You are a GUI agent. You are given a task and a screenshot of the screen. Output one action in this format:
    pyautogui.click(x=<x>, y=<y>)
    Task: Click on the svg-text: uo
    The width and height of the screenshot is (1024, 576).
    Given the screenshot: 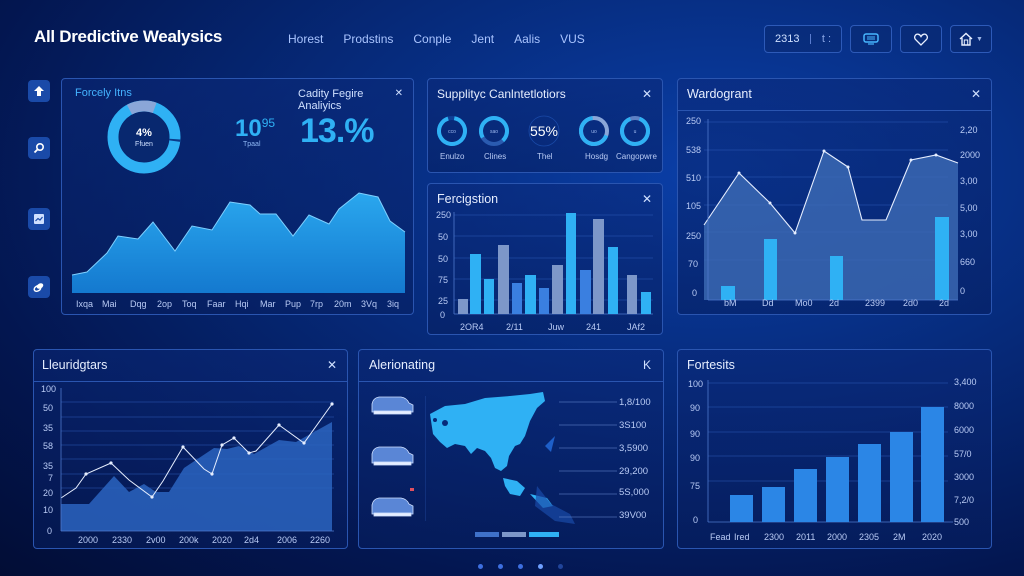 What is the action you would take?
    pyautogui.click(x=594, y=132)
    